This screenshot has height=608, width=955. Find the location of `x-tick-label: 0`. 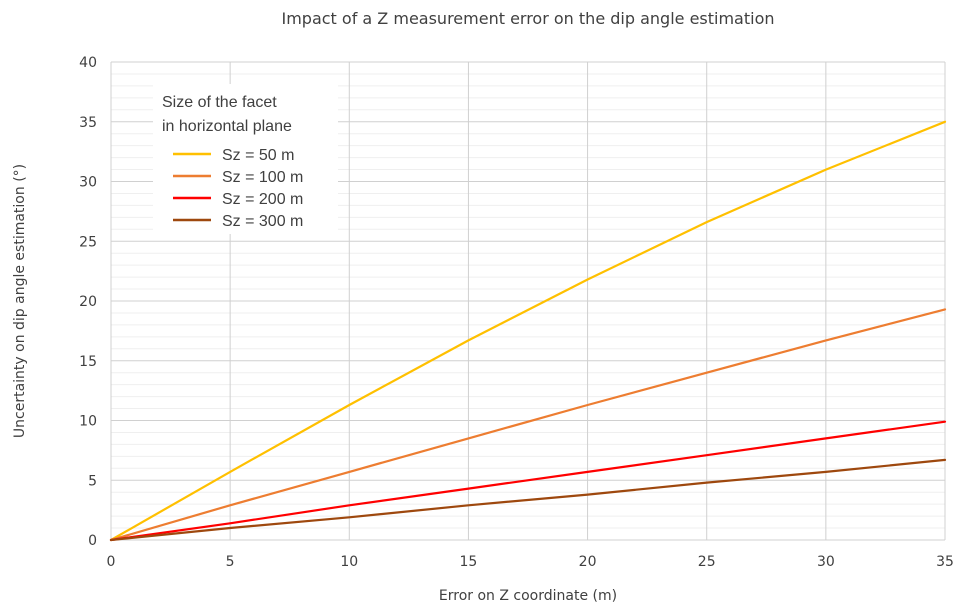

x-tick-label: 0 is located at coordinates (111, 562).